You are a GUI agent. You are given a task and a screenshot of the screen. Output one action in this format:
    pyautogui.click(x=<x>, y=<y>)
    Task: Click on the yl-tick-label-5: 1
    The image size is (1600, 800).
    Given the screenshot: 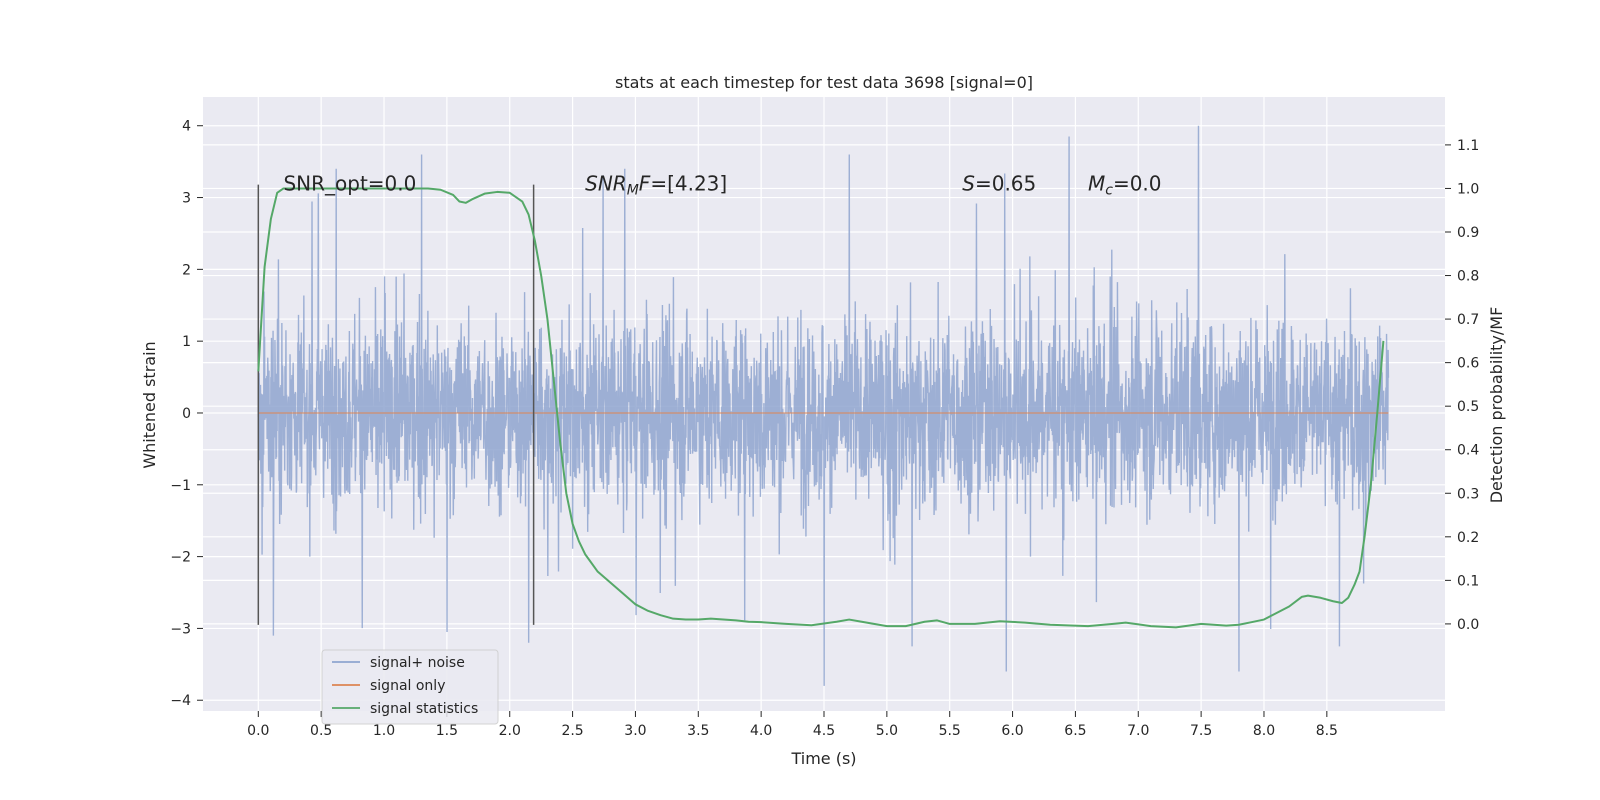 What is the action you would take?
    pyautogui.click(x=186, y=342)
    